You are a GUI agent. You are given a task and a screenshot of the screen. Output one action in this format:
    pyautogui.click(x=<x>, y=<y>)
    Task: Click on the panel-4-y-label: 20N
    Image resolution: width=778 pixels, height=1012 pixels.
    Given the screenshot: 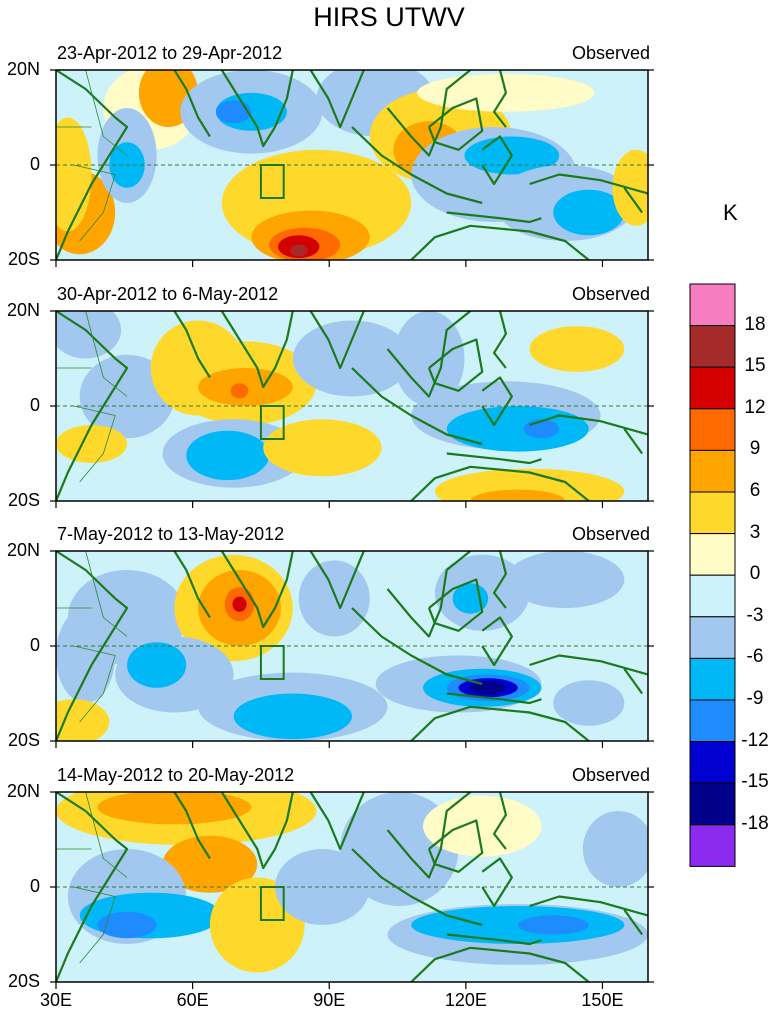 What is the action you would take?
    pyautogui.click(x=23, y=791)
    